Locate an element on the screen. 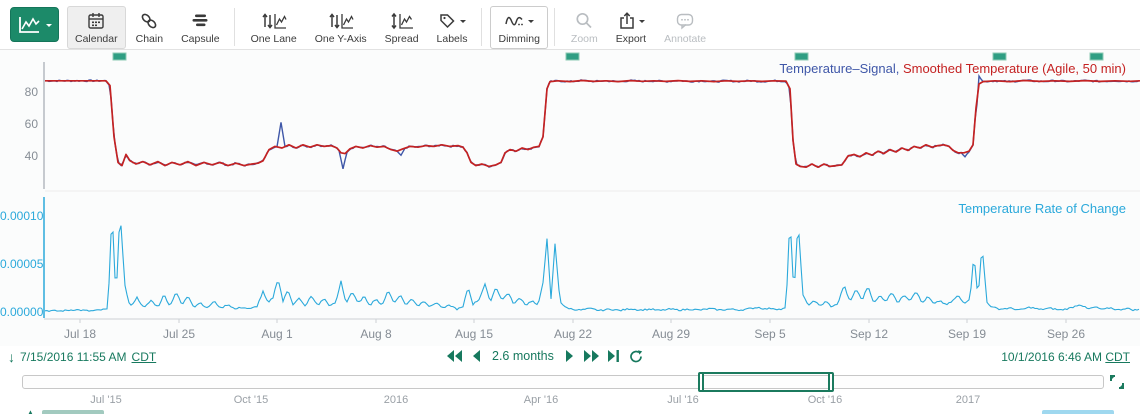 This screenshot has width=1140, height=414. labels-label: Labels is located at coordinates (452, 39).